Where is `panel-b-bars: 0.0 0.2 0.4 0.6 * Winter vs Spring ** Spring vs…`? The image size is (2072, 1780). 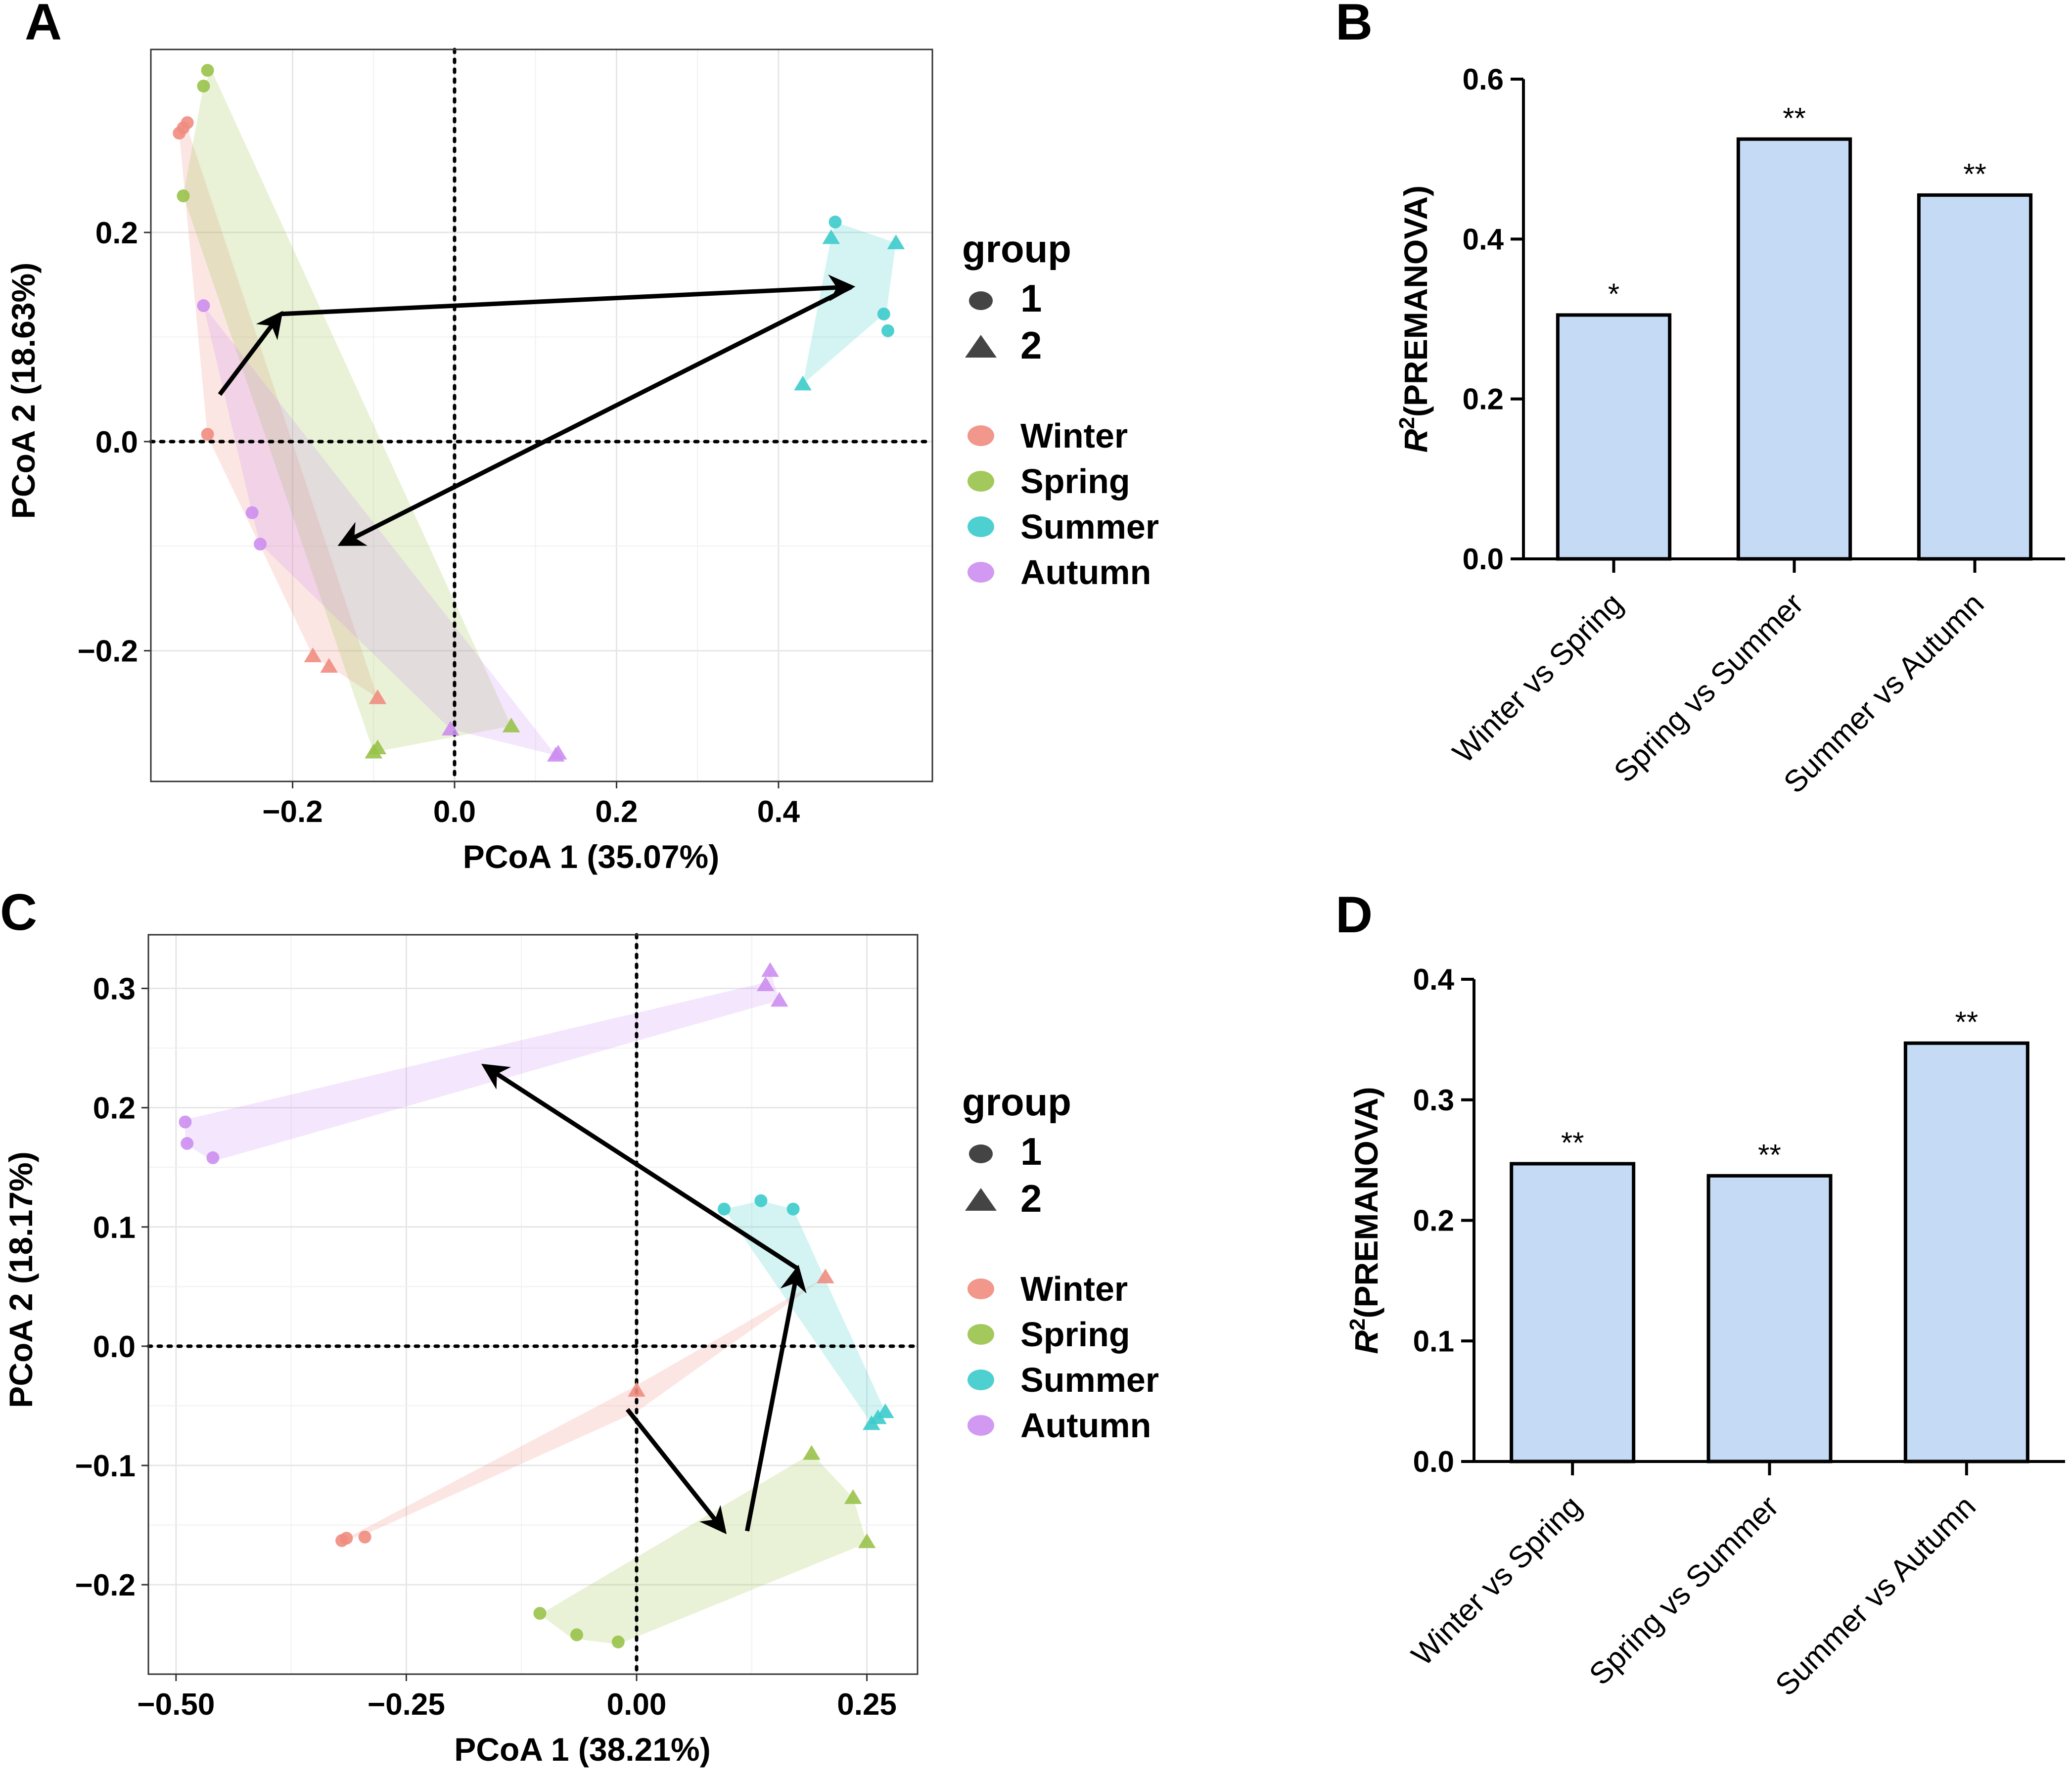 panel-b-bars: 0.0 0.2 0.4 0.6 * Winter vs Spring ** Spring vs… is located at coordinates (1730, 431).